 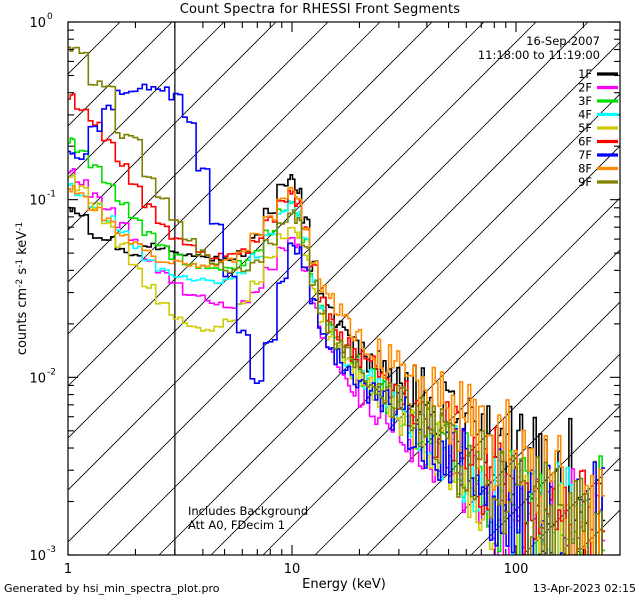 What do you see at coordinates (320, 9) in the screenshot?
I see `page-title: Count Spectra for RHESSI Front Segments` at bounding box center [320, 9].